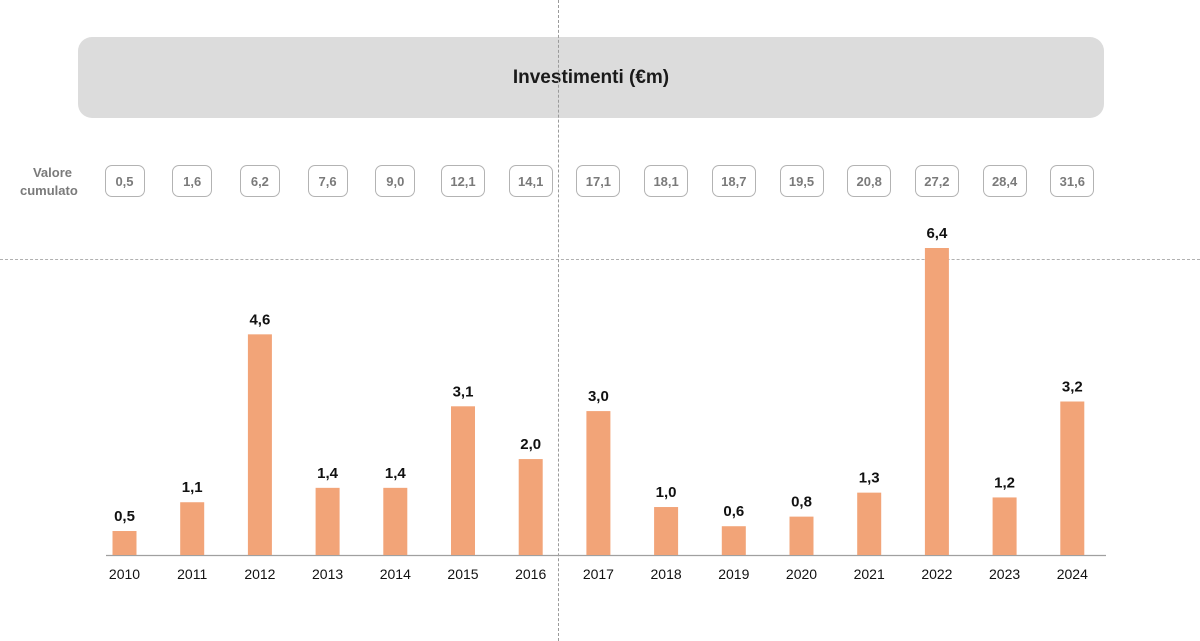 The width and height of the screenshot is (1200, 641). I want to click on x-tick-label: 2013, so click(327, 574).